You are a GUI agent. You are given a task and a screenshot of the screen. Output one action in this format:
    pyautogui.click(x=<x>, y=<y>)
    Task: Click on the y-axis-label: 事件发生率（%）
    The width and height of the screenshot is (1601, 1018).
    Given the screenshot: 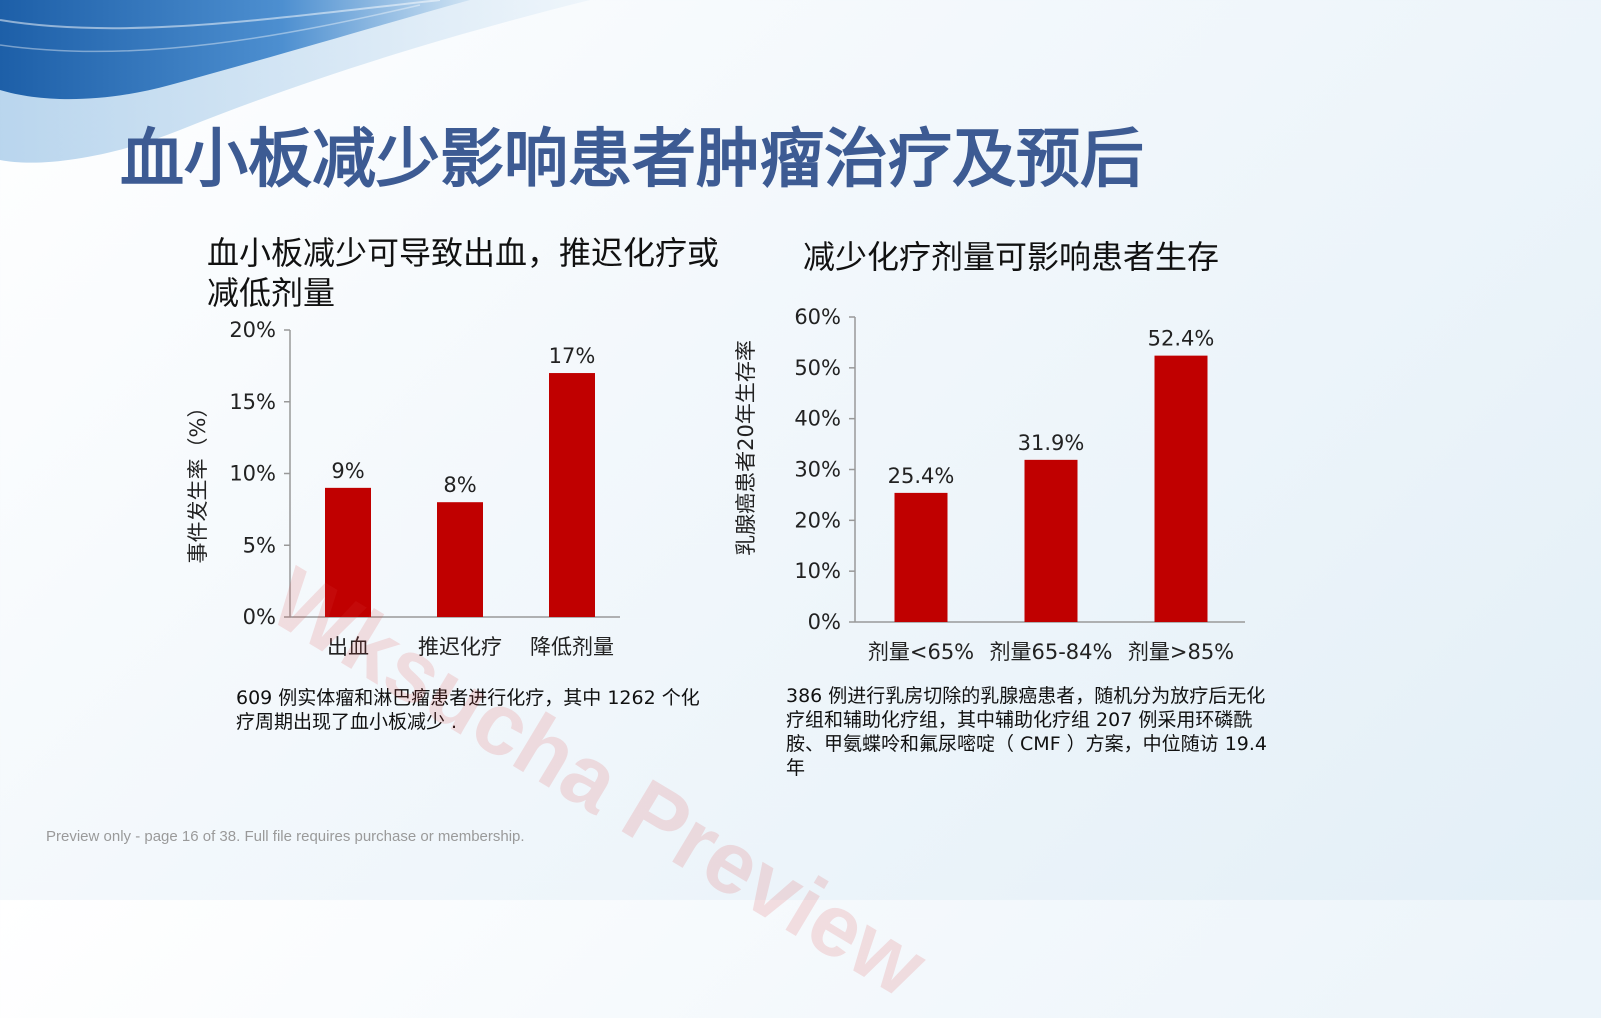 What is the action you would take?
    pyautogui.click(x=198, y=480)
    